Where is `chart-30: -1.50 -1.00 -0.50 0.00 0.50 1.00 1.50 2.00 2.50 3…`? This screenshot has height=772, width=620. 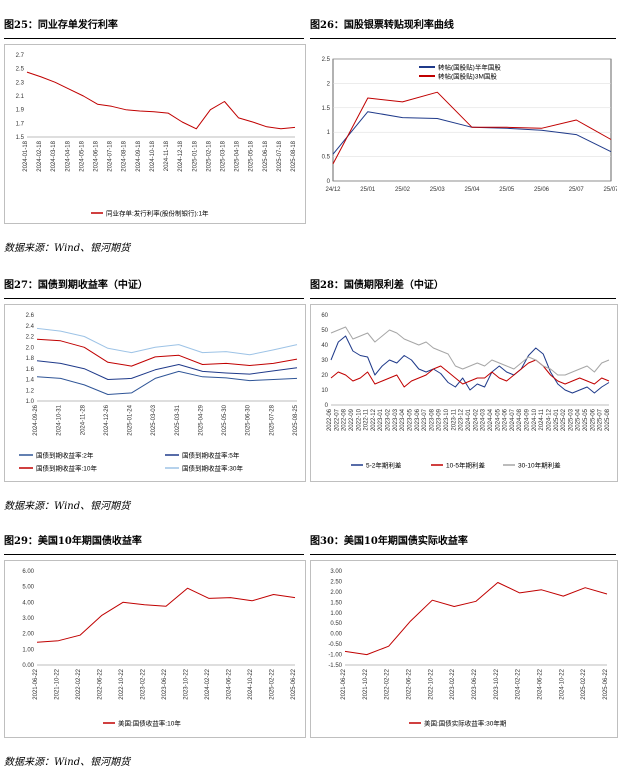
chart-30: -1.50 -1.00 -0.50 0.00 0.50 1.00 1.50 2.00 2.50 3… is located at coordinates (468, 648).